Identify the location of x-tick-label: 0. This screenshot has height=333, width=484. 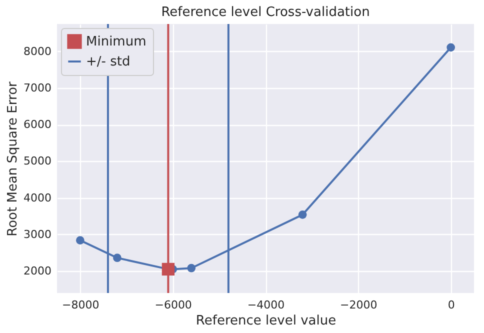
(451, 305).